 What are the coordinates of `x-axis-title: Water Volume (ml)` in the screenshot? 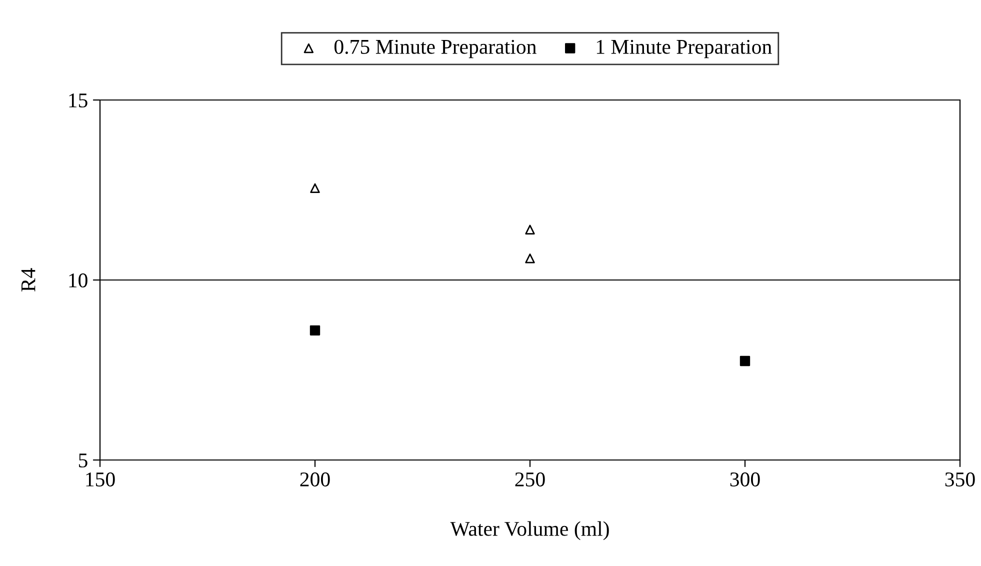 It's located at (529, 530).